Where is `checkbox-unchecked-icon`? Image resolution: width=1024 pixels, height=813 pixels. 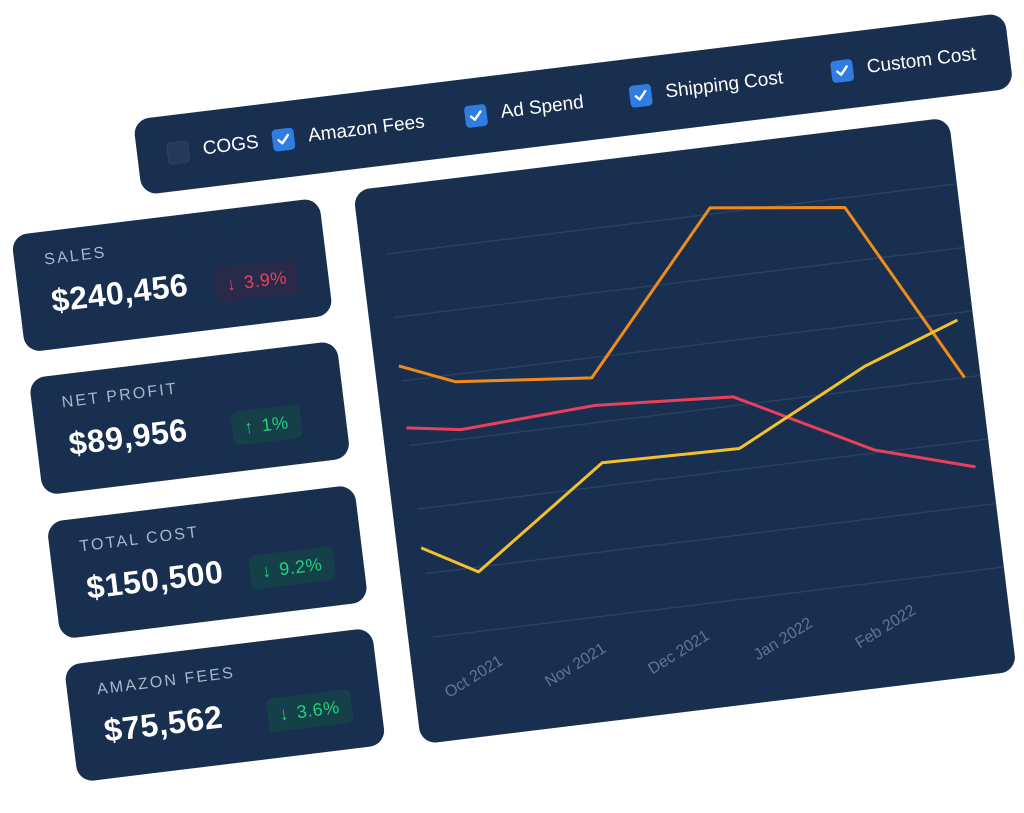
checkbox-unchecked-icon is located at coordinates (178, 152).